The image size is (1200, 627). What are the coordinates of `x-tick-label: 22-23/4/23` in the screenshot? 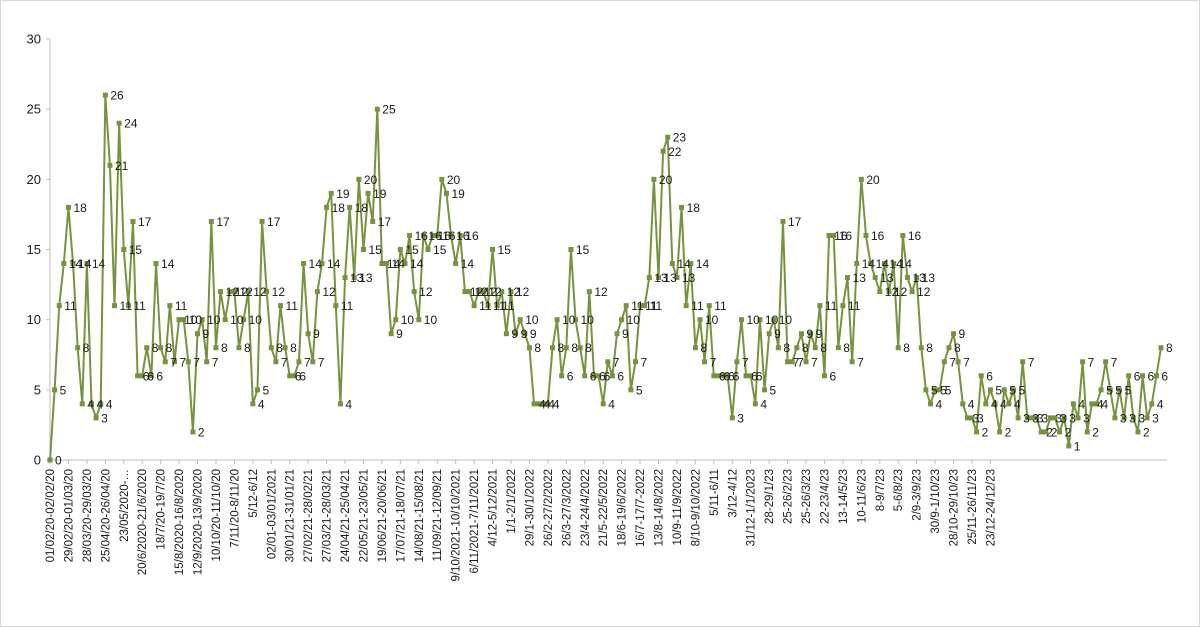 It's located at (825, 496).